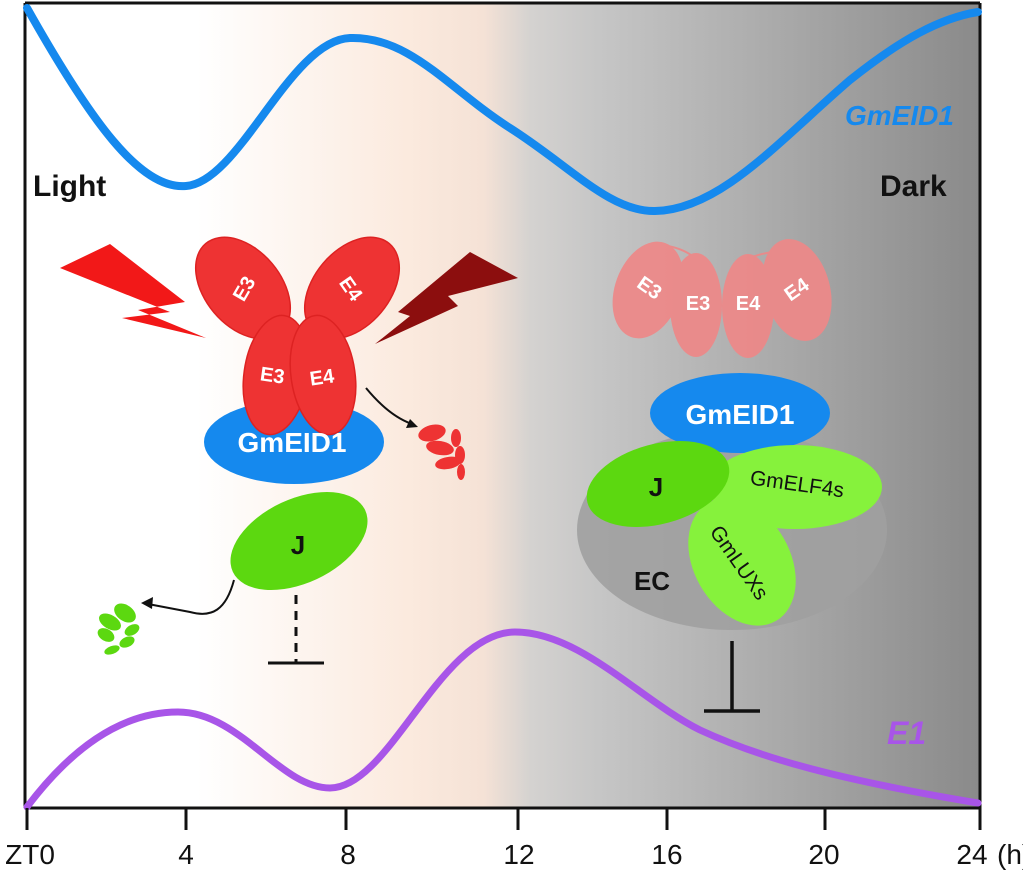 The image size is (1023, 877). I want to click on gmluxs-protein, so click(742, 562).